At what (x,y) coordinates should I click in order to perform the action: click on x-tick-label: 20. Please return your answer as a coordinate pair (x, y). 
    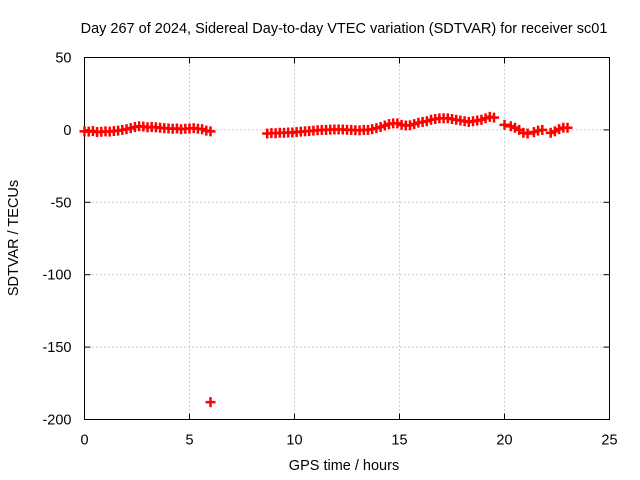
    Looking at the image, I should click on (504, 441).